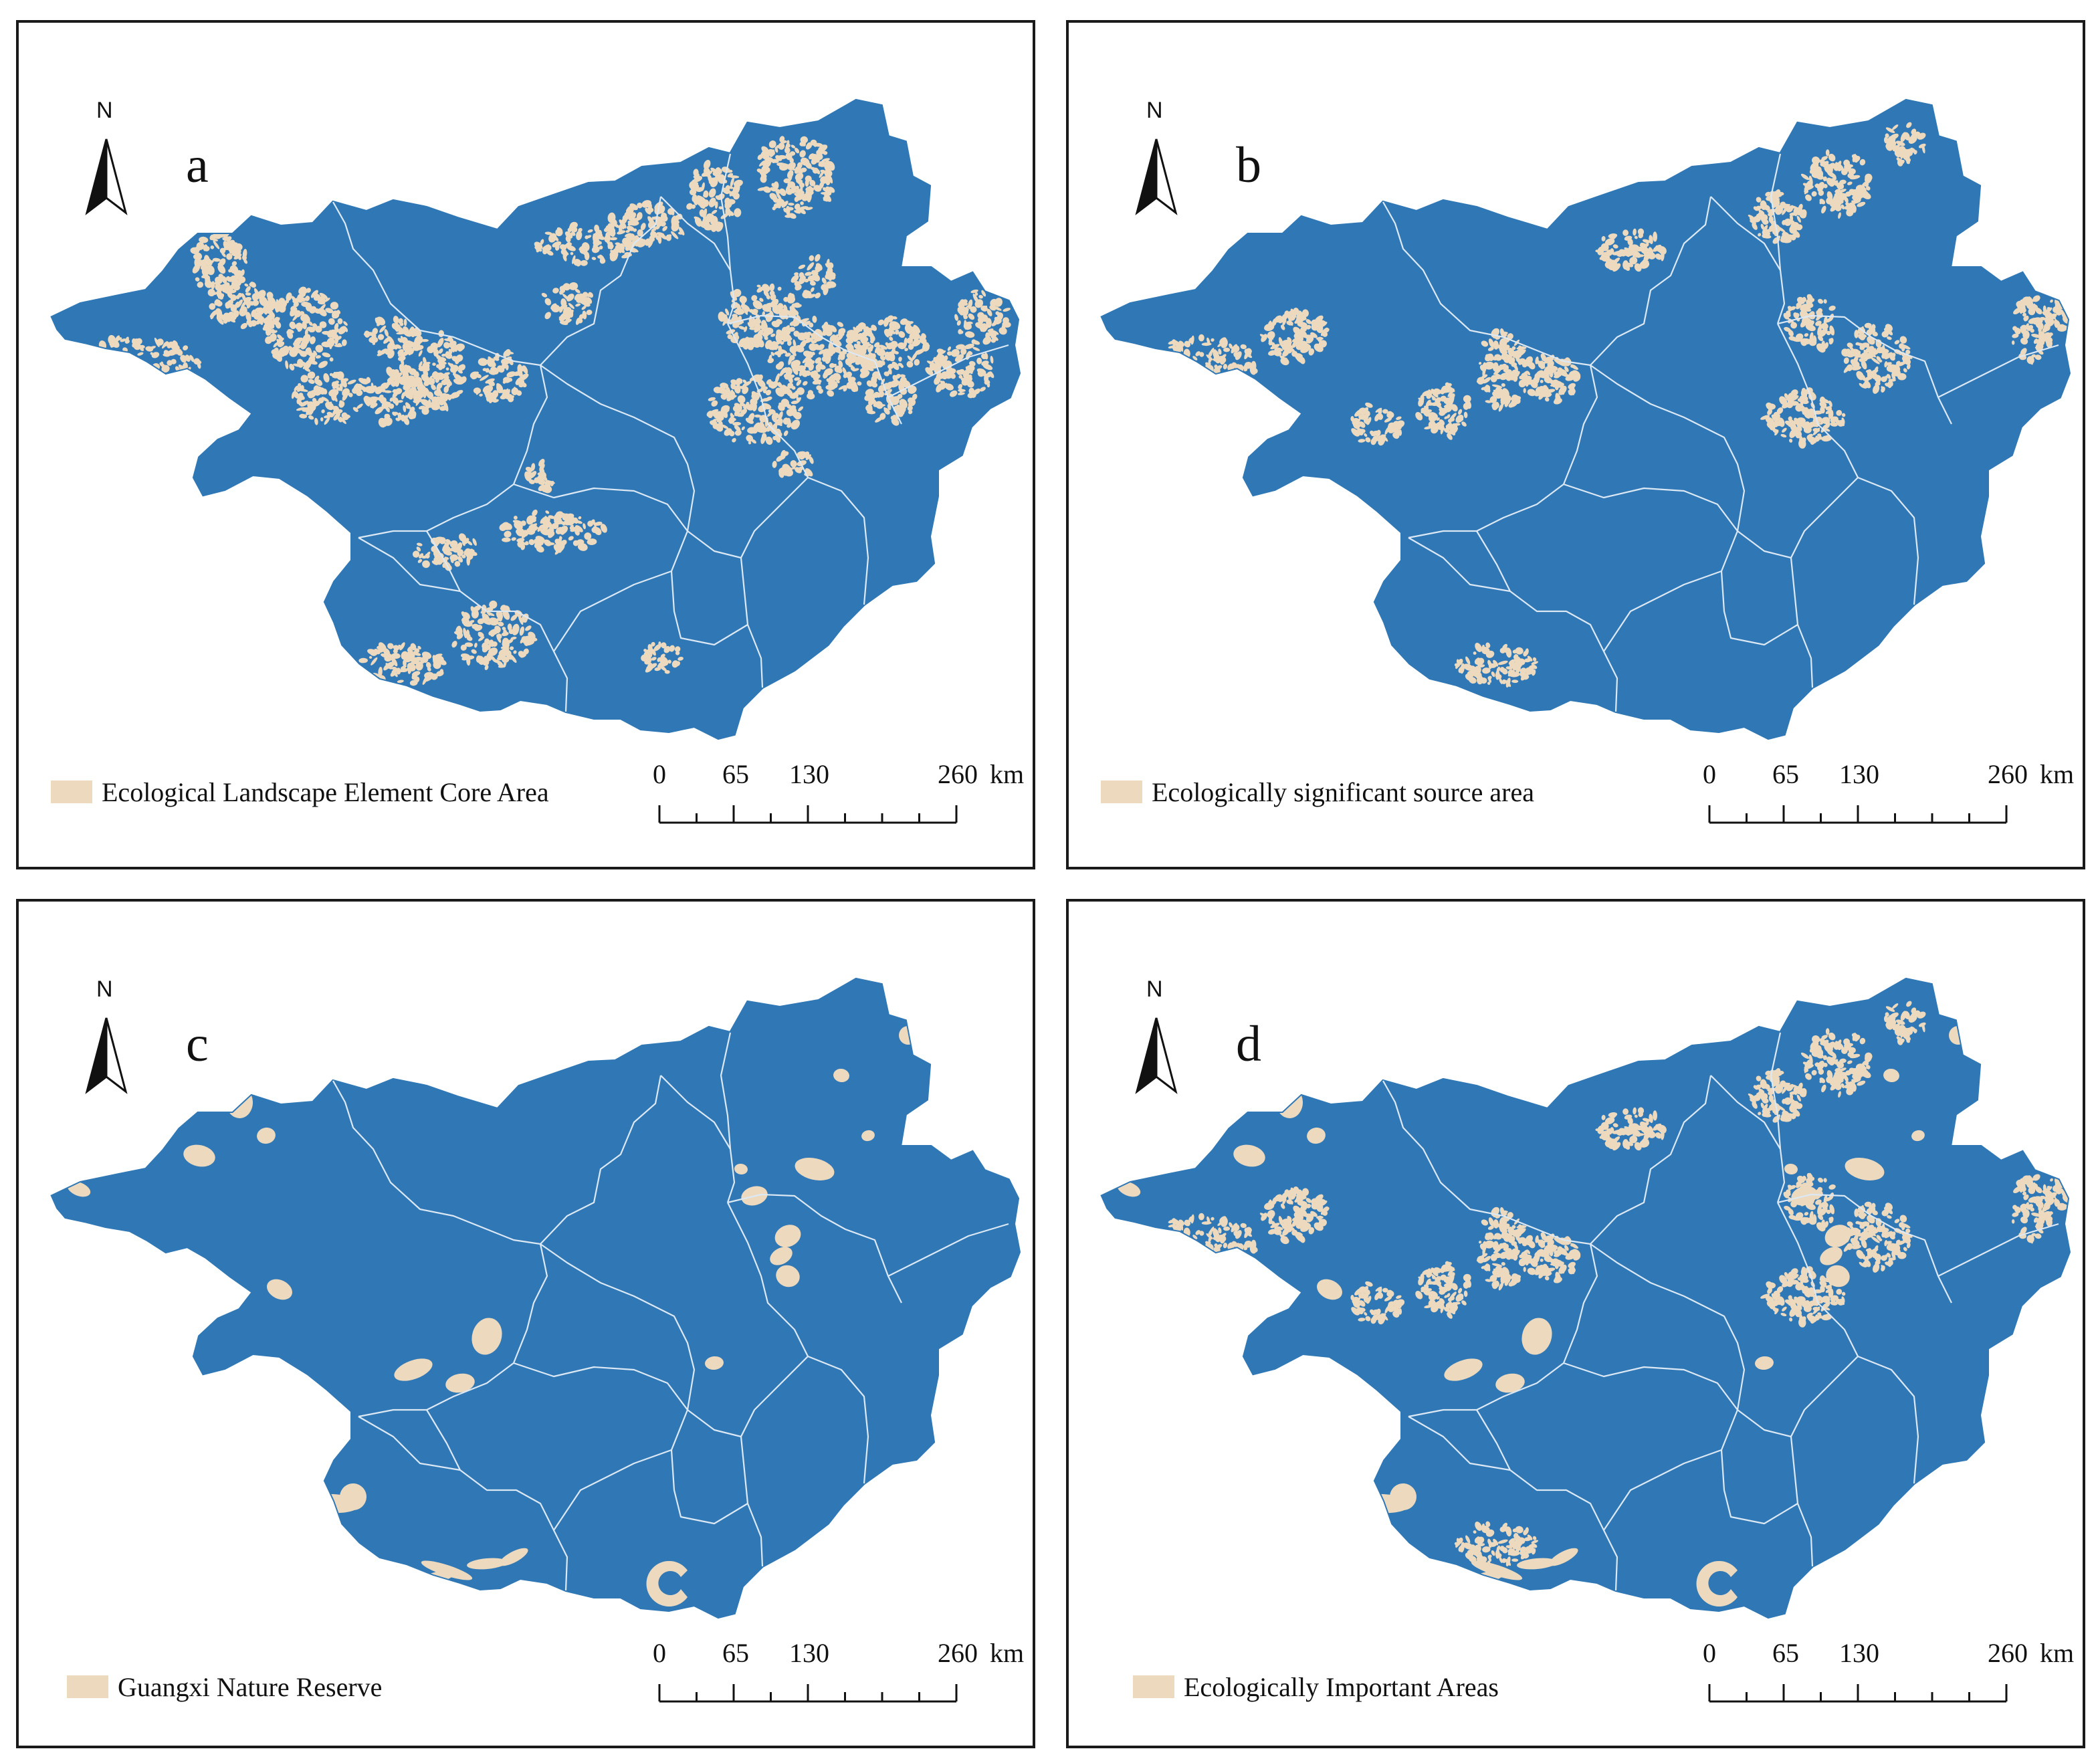  What do you see at coordinates (1880, 799) in the screenshot?
I see `scale-bar: 0 65 130 260 km` at bounding box center [1880, 799].